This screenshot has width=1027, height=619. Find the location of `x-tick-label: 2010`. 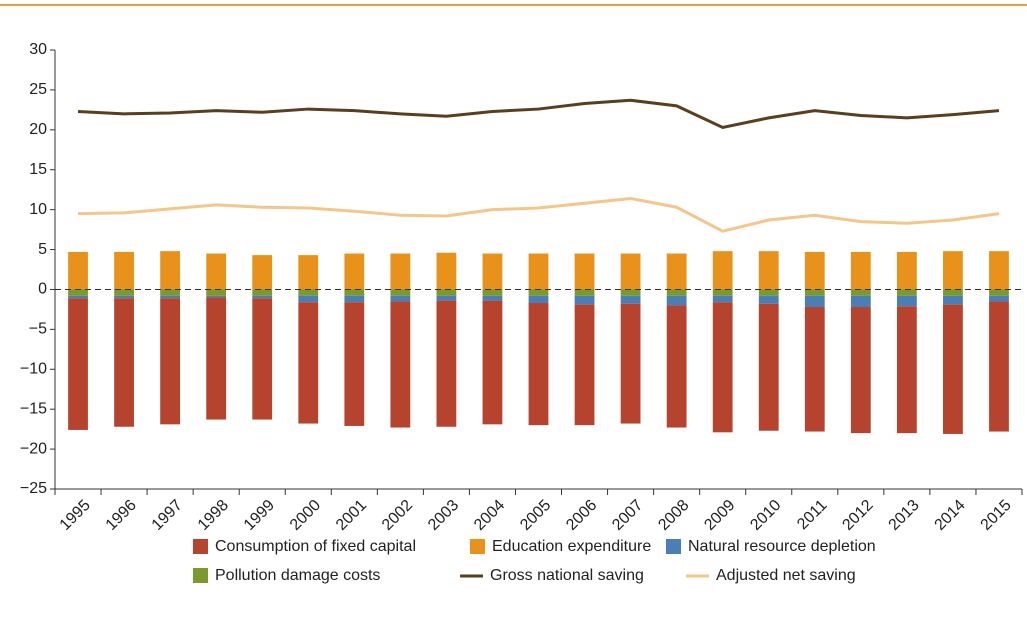

x-tick-label: 2010 is located at coordinates (765, 515).